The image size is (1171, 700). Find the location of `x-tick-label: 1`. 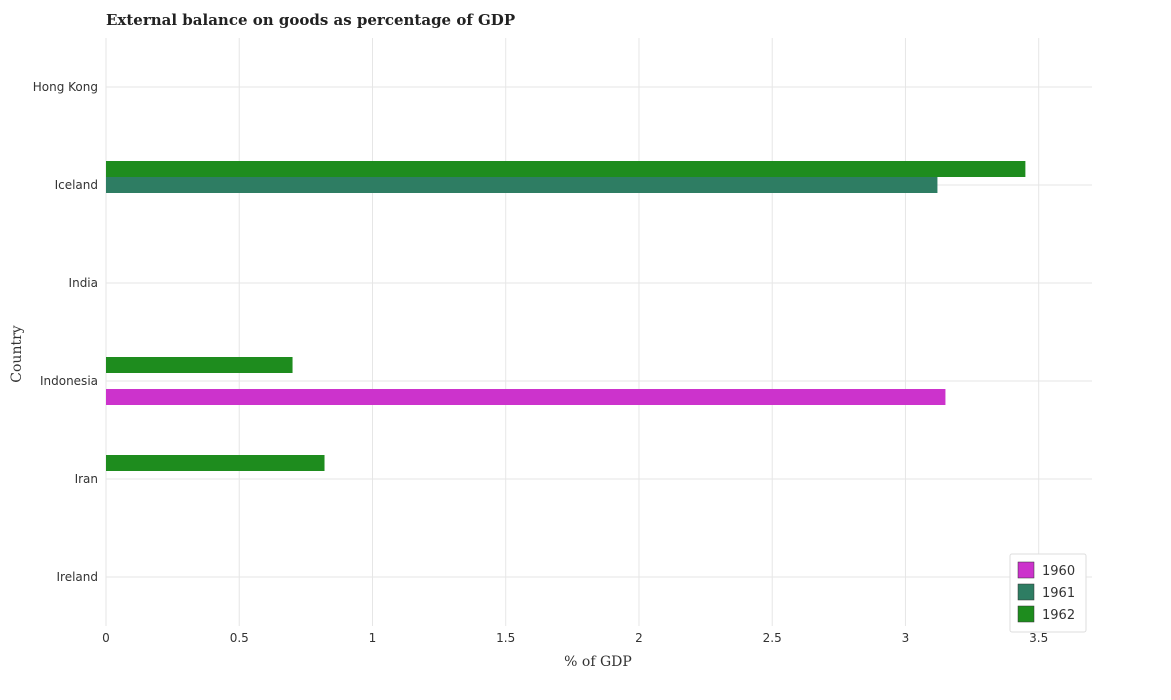

x-tick-label: 1 is located at coordinates (373, 638).